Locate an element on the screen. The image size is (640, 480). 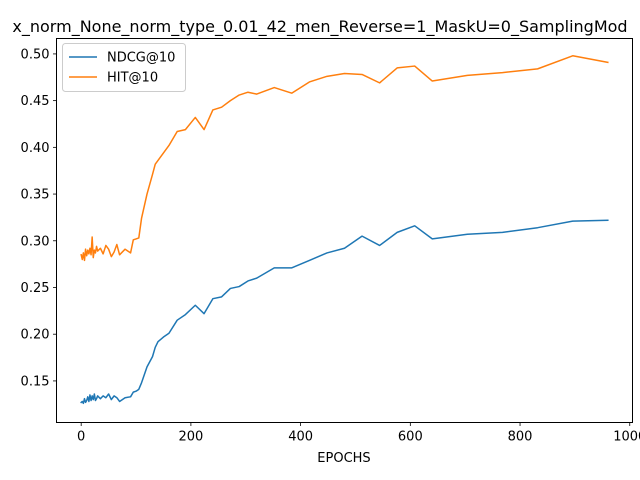
x-tick-label: 0 is located at coordinates (81, 437).